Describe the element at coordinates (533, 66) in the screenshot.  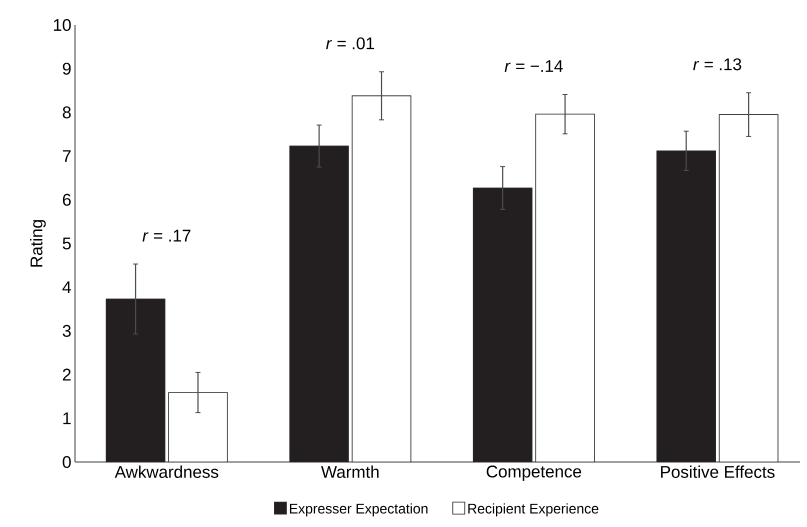
I see `annotation: r = −.14` at that location.